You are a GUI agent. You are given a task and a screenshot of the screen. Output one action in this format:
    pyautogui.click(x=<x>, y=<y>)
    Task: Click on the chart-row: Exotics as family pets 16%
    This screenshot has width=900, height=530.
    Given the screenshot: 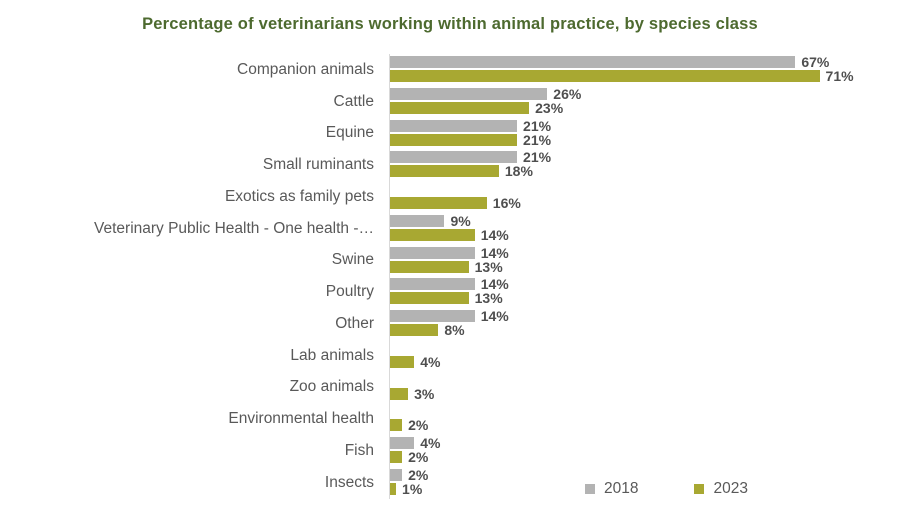 What is the action you would take?
    pyautogui.click(x=450, y=197)
    